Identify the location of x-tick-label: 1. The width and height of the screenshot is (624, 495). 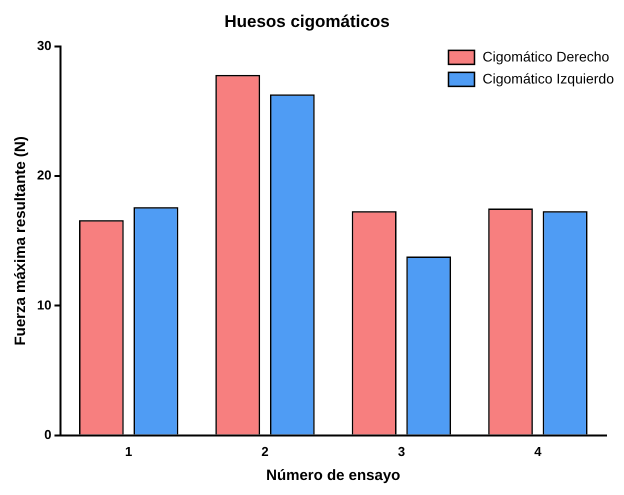
(128, 451).